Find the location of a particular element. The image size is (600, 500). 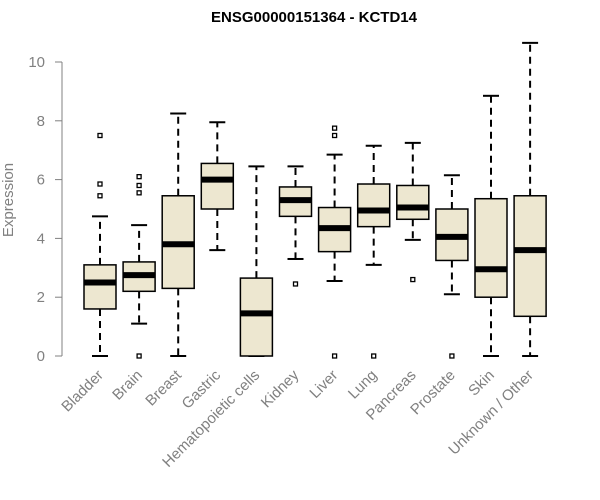

x-tick-label: Bladder is located at coordinates (82, 391).